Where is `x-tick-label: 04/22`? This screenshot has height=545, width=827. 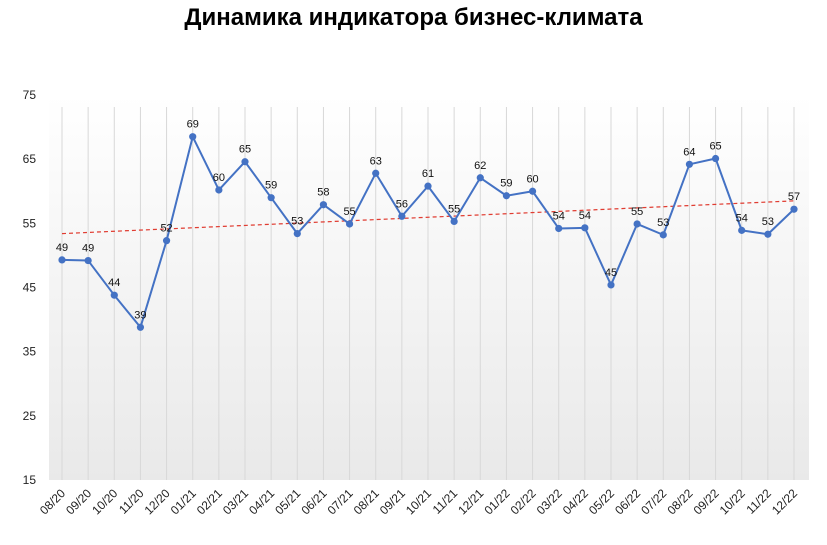 x-tick-label: 04/22 is located at coordinates (575, 501).